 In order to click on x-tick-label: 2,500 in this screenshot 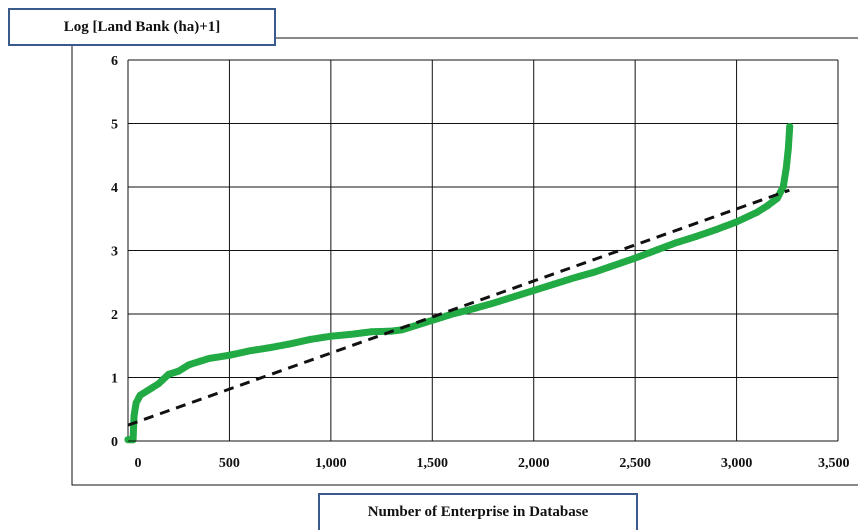, I will do `click(635, 463)`.